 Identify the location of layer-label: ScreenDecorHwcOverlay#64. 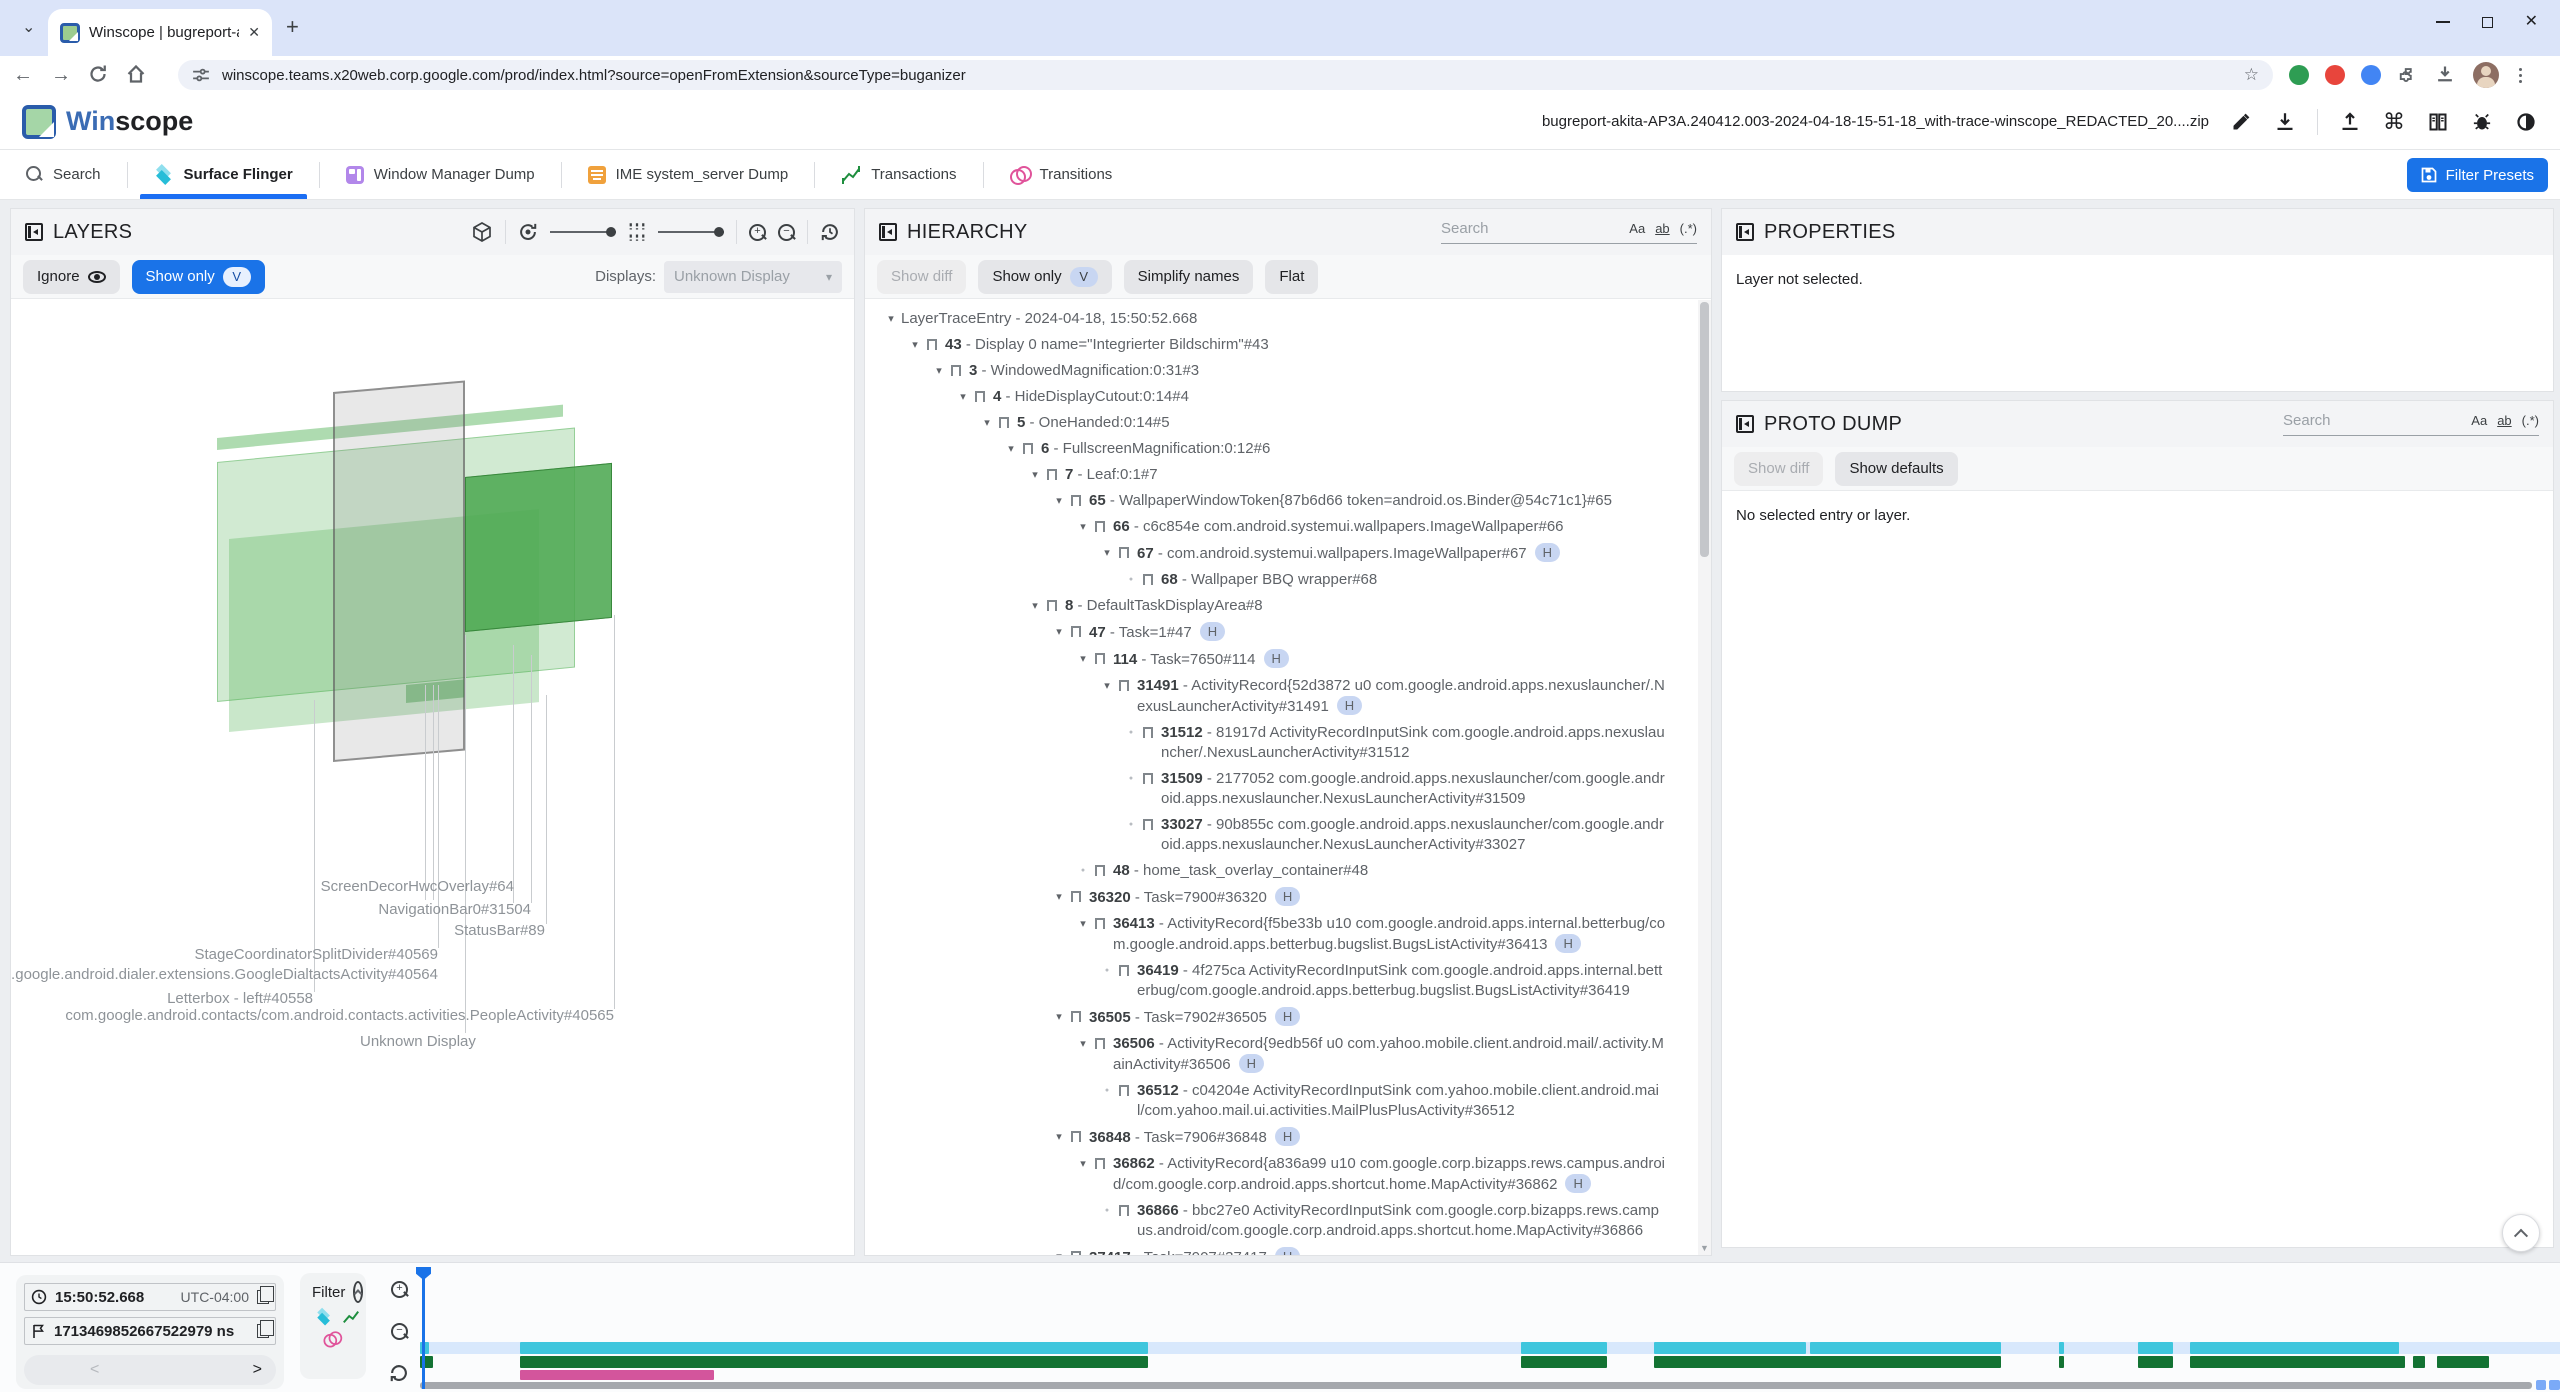
(417, 886).